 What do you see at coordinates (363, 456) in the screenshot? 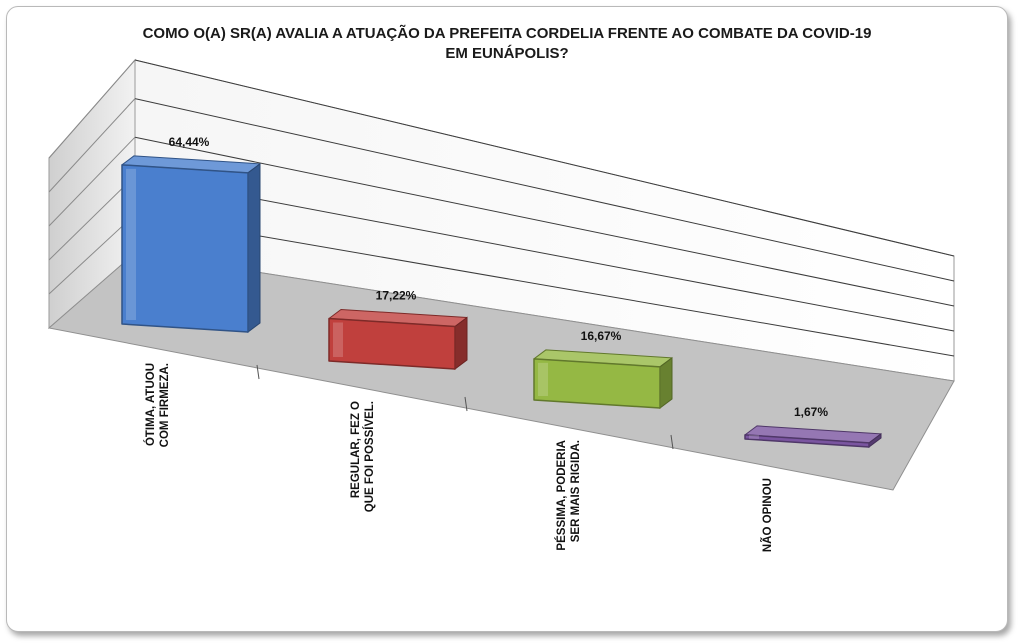
I see `category-label: REGULAR, FEZ O QUE FOI POSSÍVEL.` at bounding box center [363, 456].